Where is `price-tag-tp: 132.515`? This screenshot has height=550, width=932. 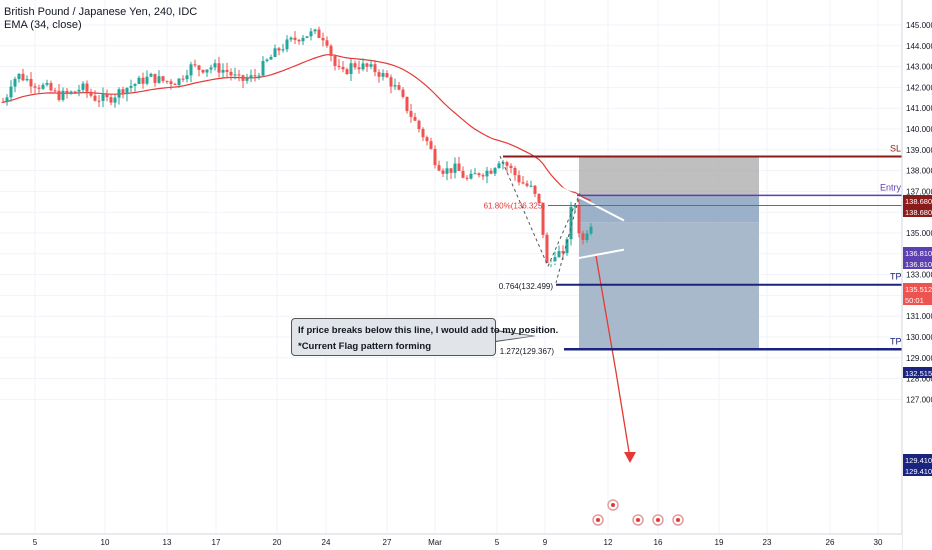 price-tag-tp: 132.515 is located at coordinates (918, 373).